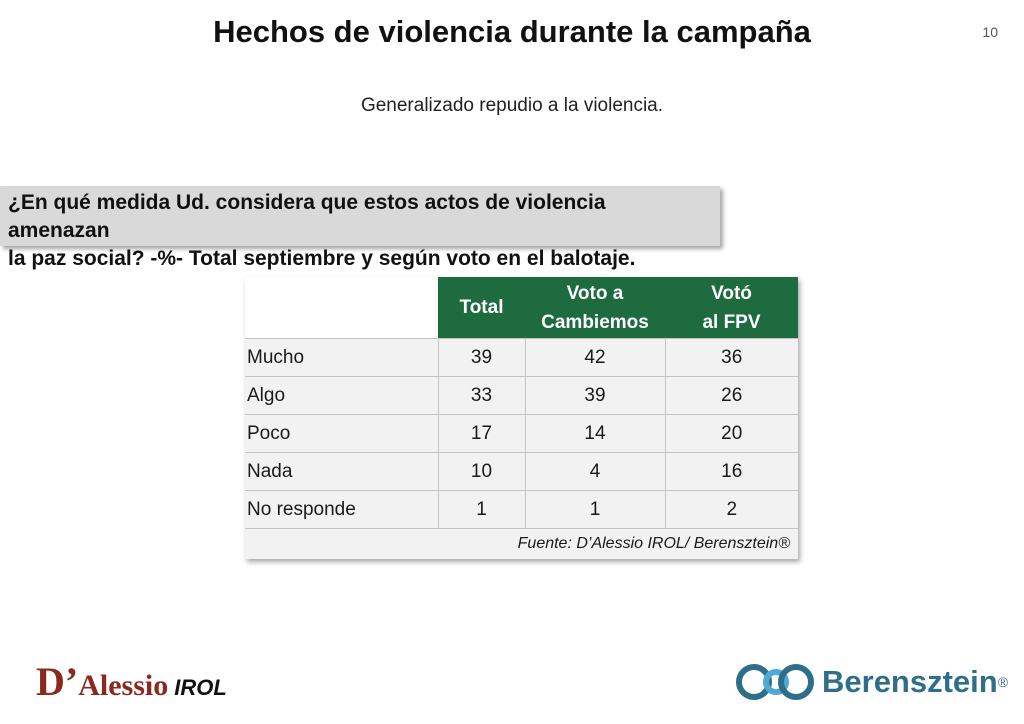 The height and width of the screenshot is (724, 1024). What do you see at coordinates (481, 509) in the screenshot?
I see `cell-total: 1` at bounding box center [481, 509].